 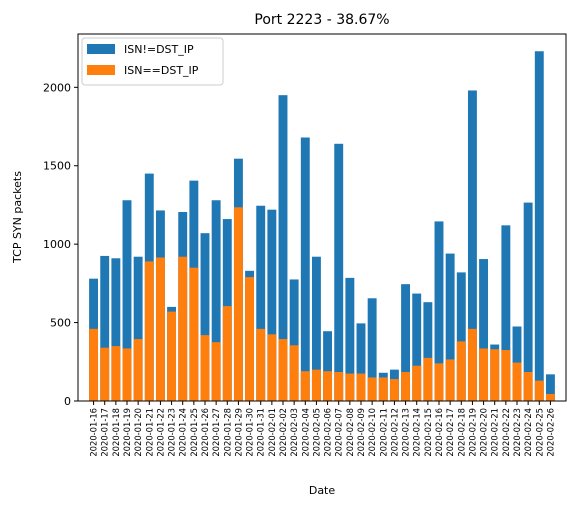 What do you see at coordinates (428, 432) in the screenshot?
I see `x-tick-label: 2020-02-15` at bounding box center [428, 432].